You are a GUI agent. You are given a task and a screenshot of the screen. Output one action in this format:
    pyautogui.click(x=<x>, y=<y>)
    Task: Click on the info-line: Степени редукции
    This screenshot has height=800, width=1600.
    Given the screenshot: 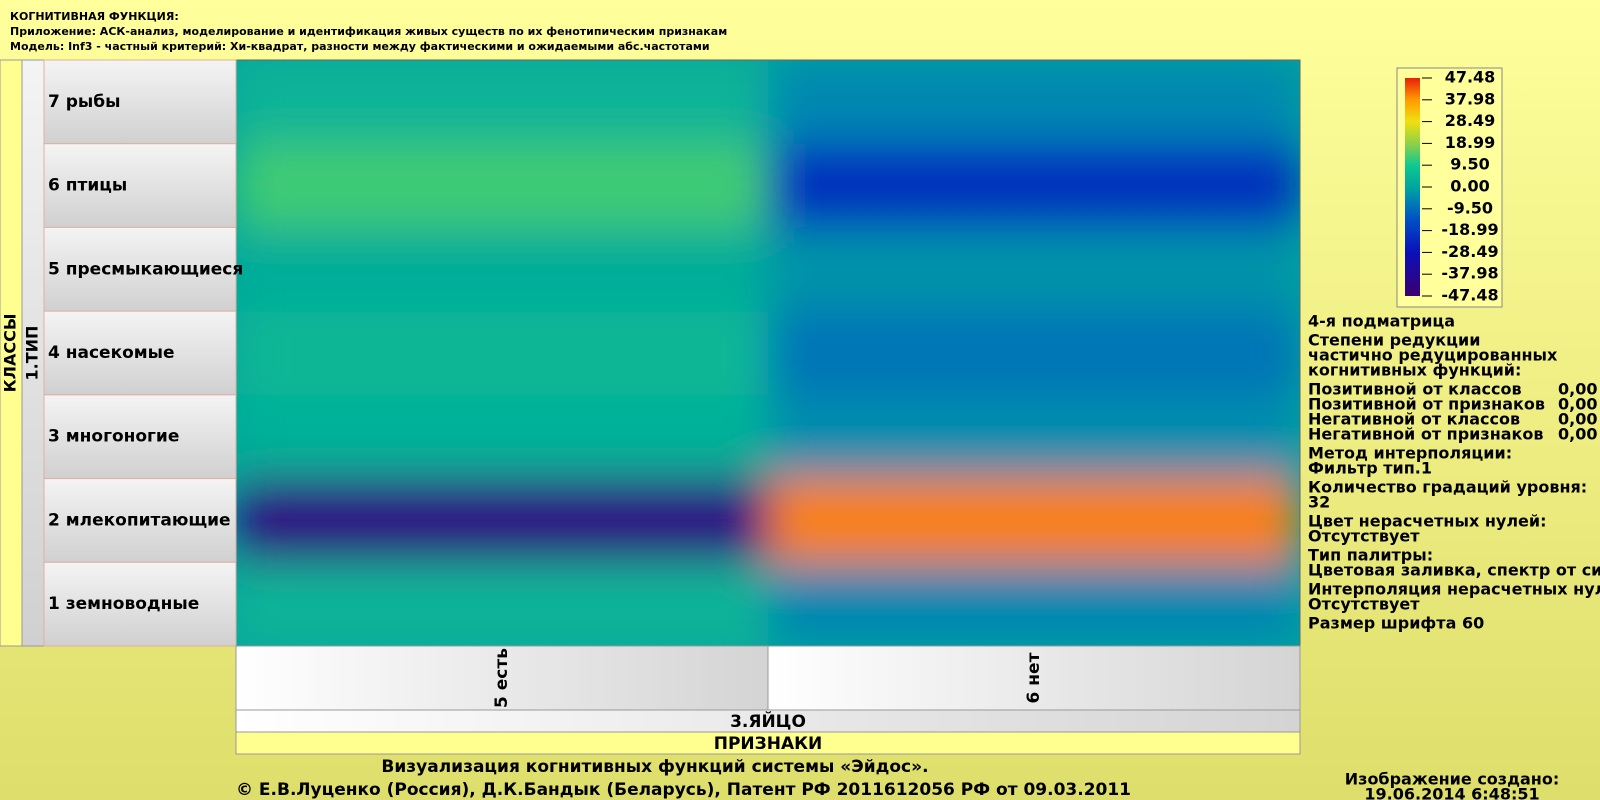 What is the action you would take?
    pyautogui.click(x=1394, y=340)
    